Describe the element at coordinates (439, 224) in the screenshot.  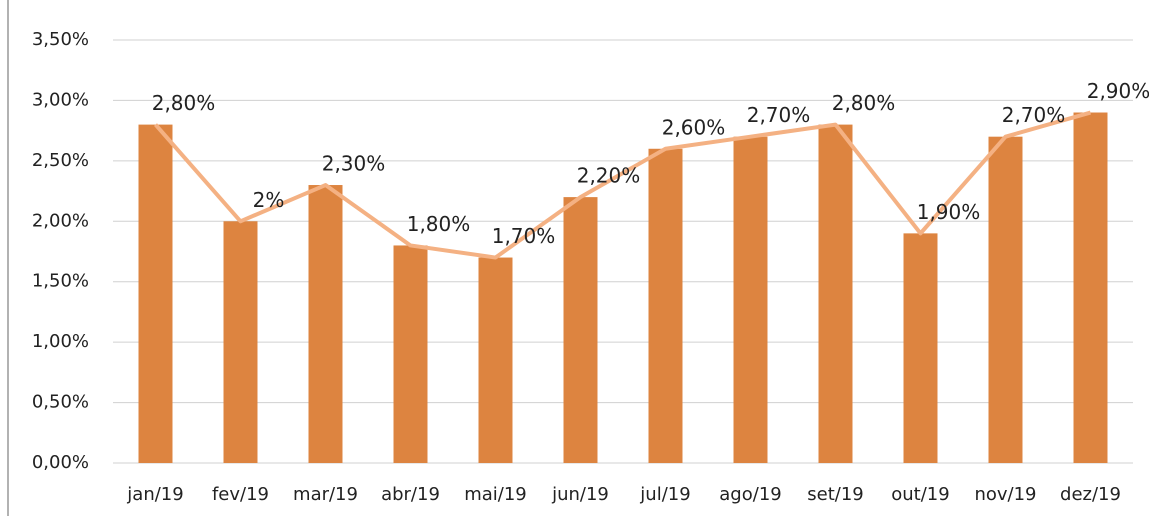
I see `value-label: 1,80%` at that location.